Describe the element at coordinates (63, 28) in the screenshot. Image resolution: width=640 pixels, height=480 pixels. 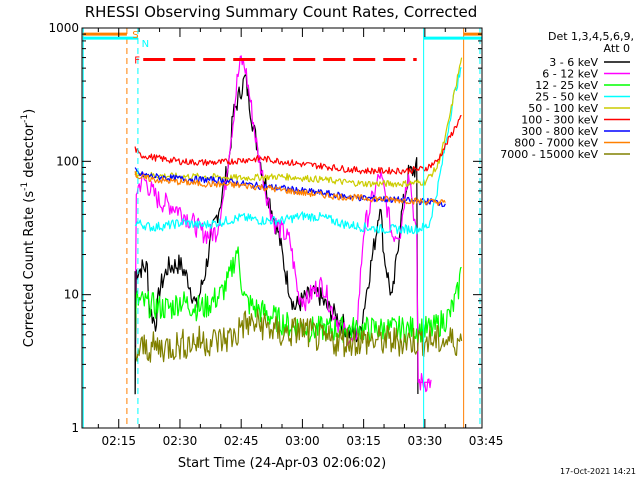
I see `y-tick-label: 1000` at that location.